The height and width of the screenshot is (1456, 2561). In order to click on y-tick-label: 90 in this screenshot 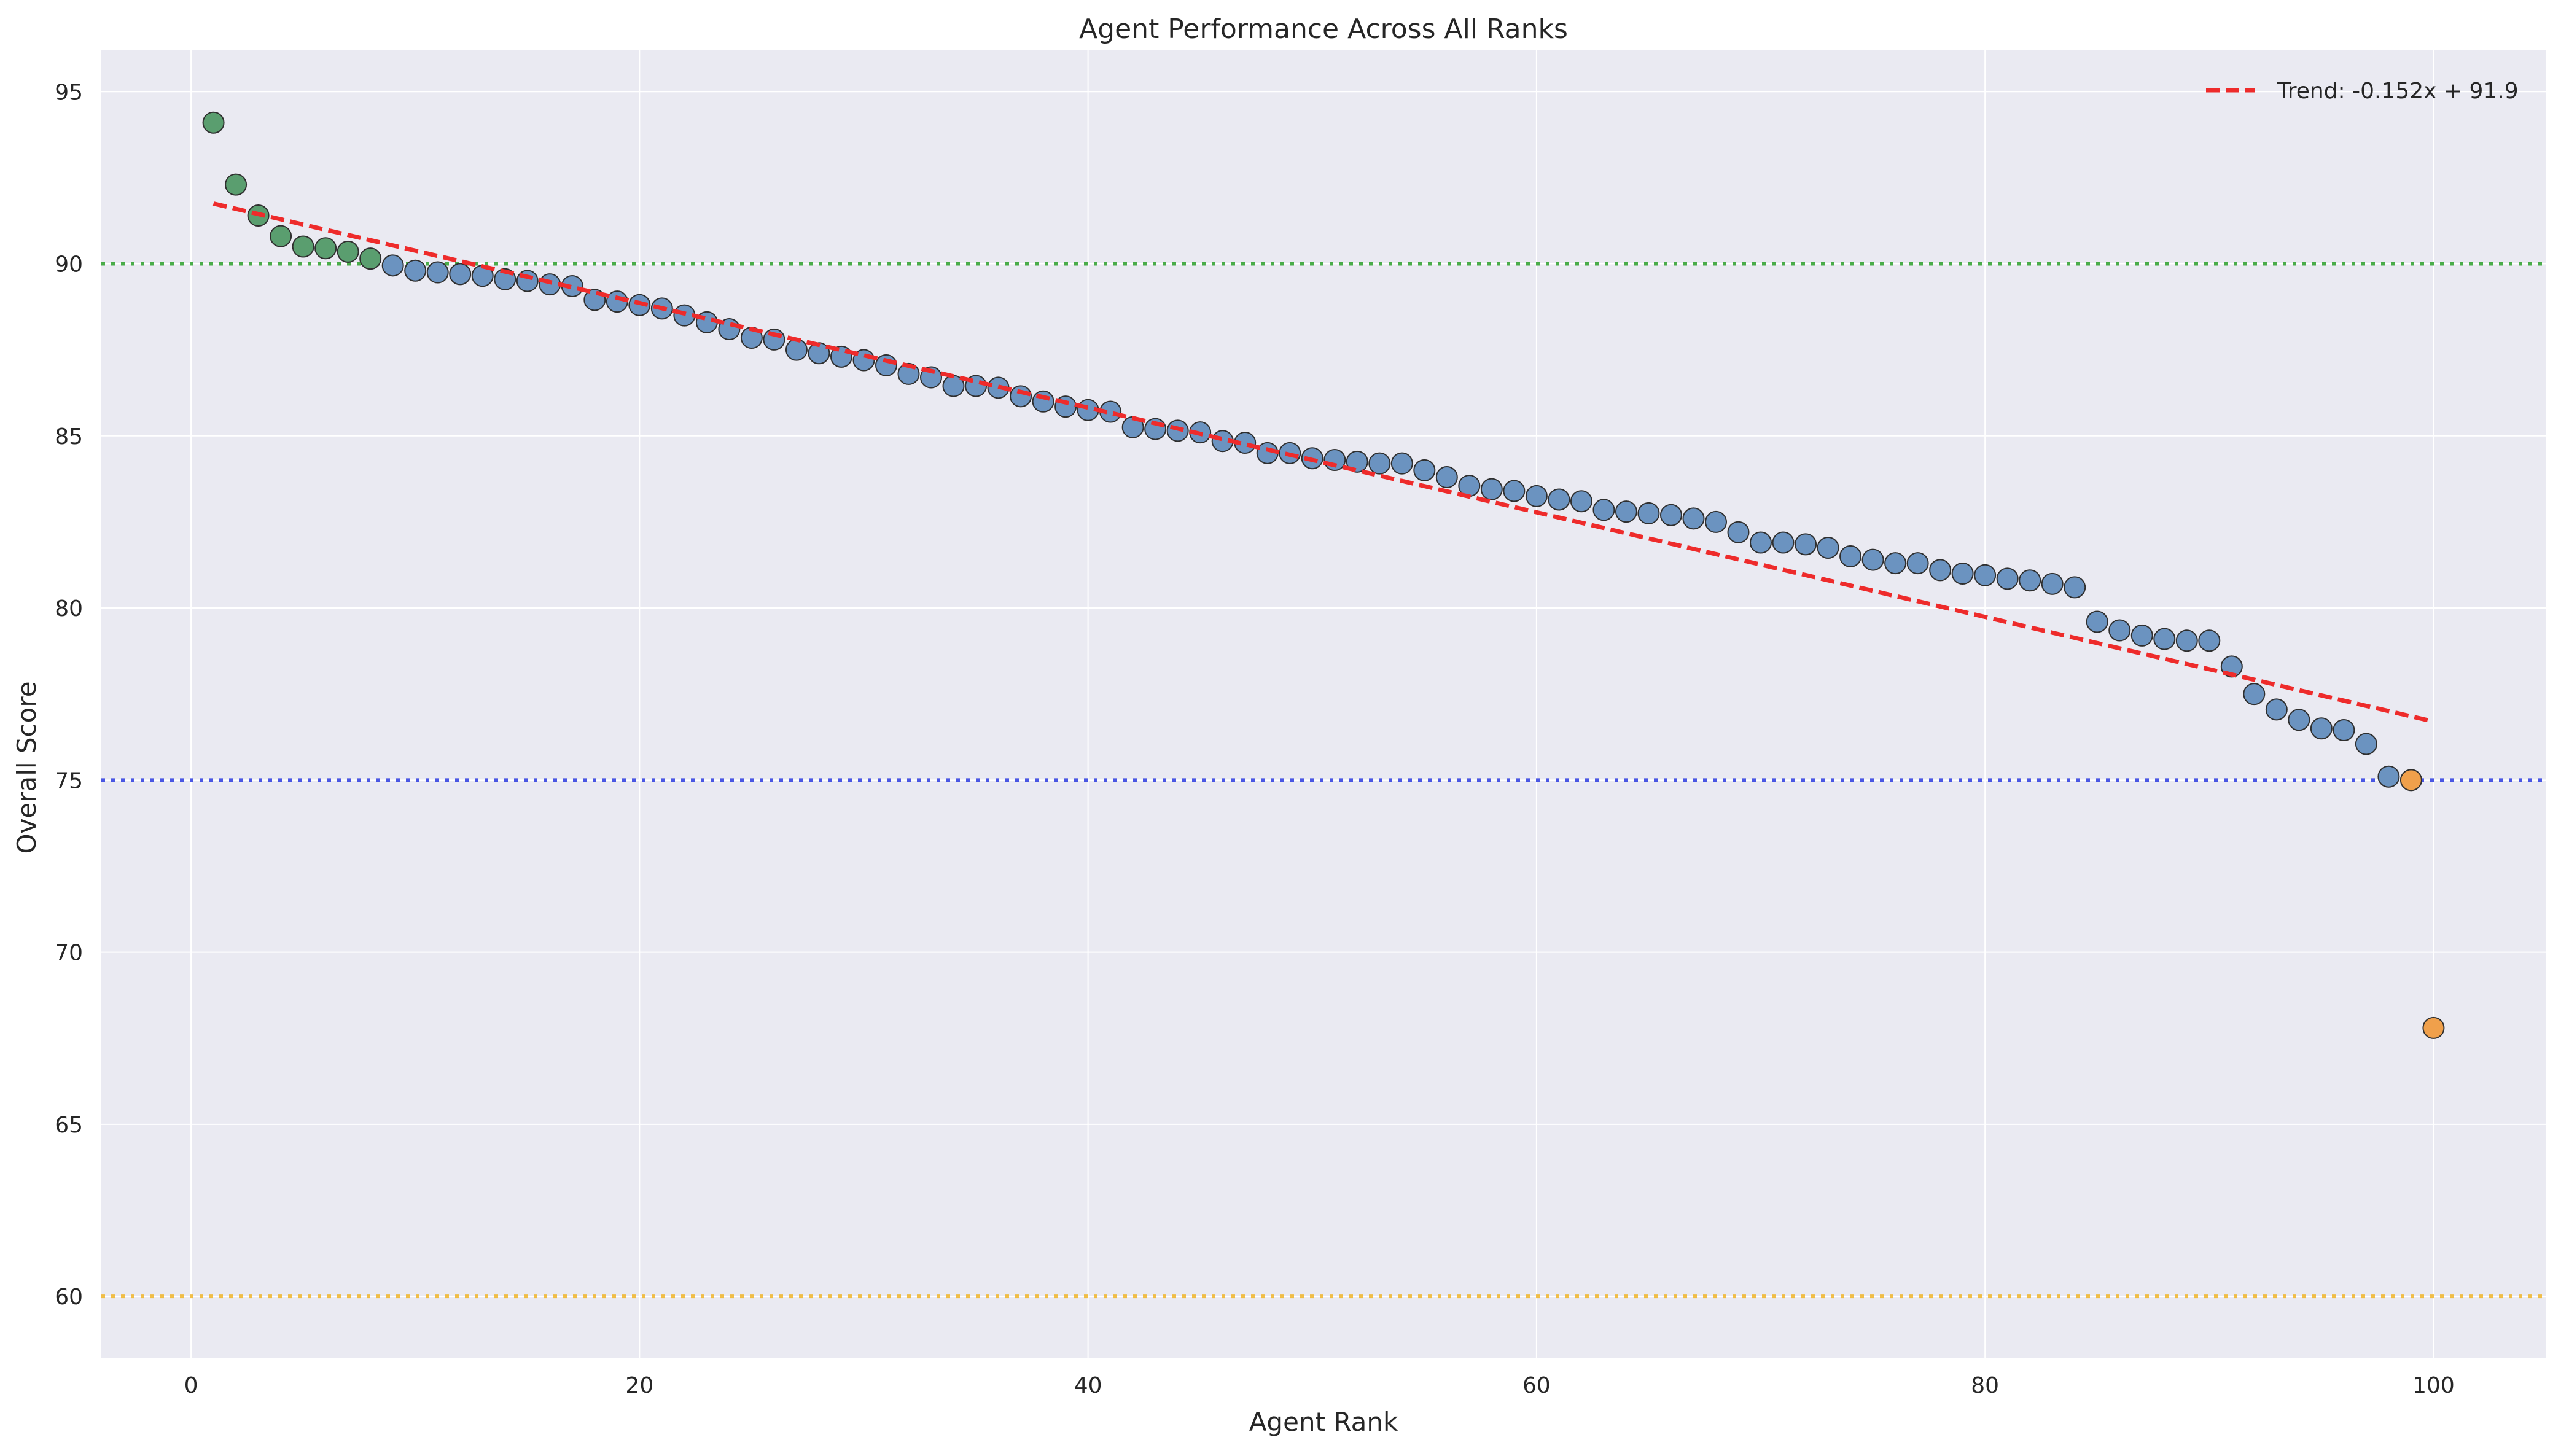, I will do `click(69, 265)`.